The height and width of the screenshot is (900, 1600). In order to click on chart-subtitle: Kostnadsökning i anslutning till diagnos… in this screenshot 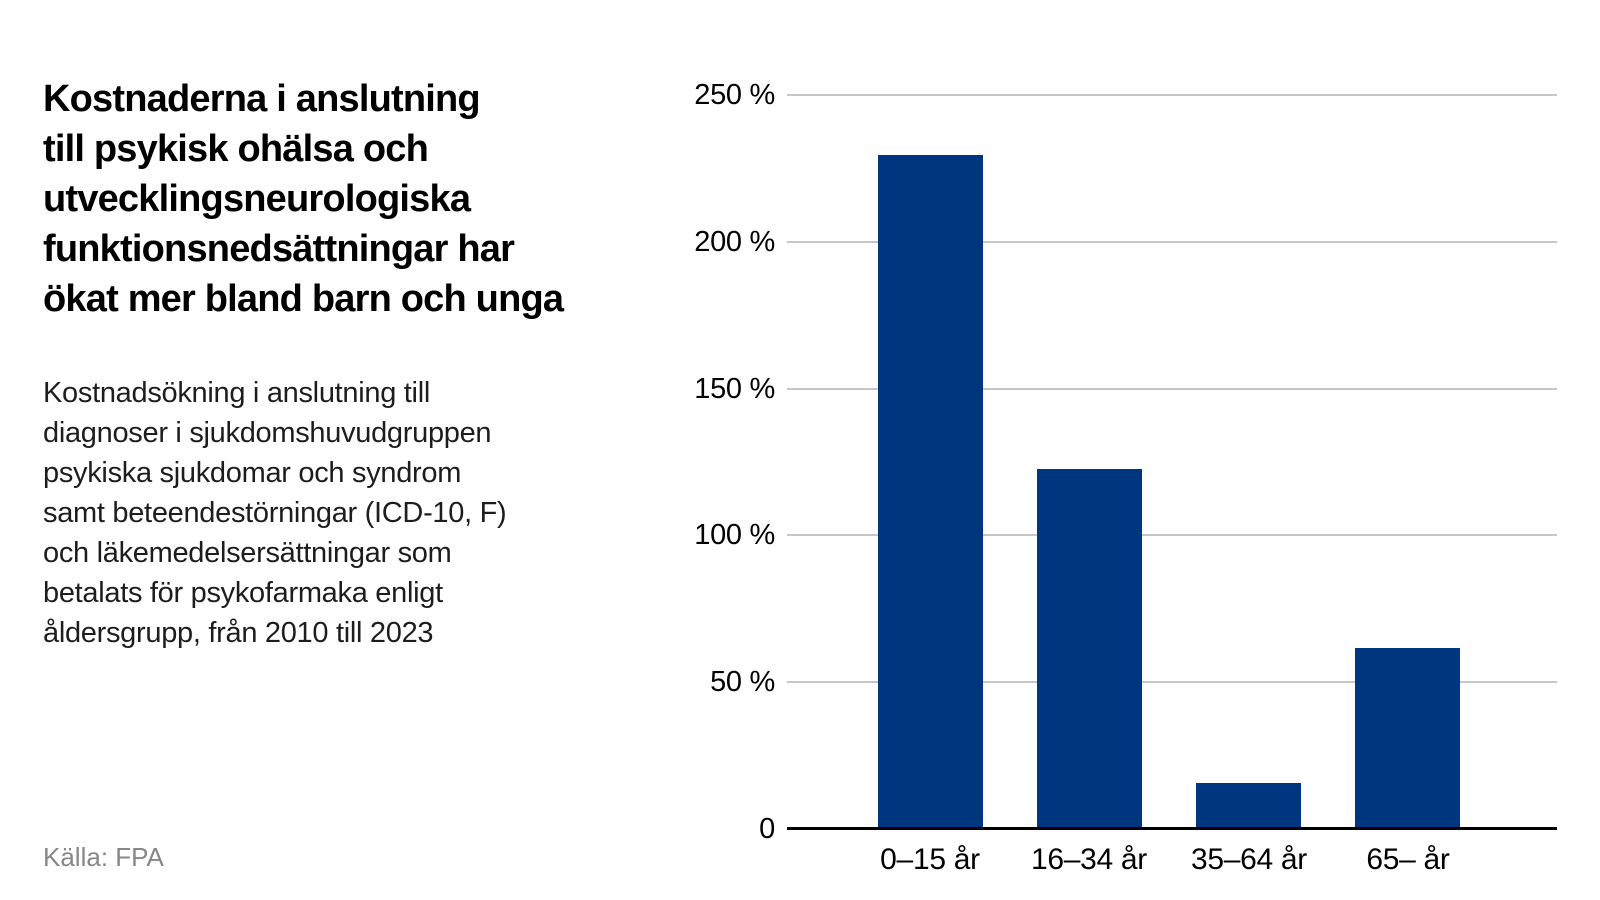, I will do `click(275, 513)`.